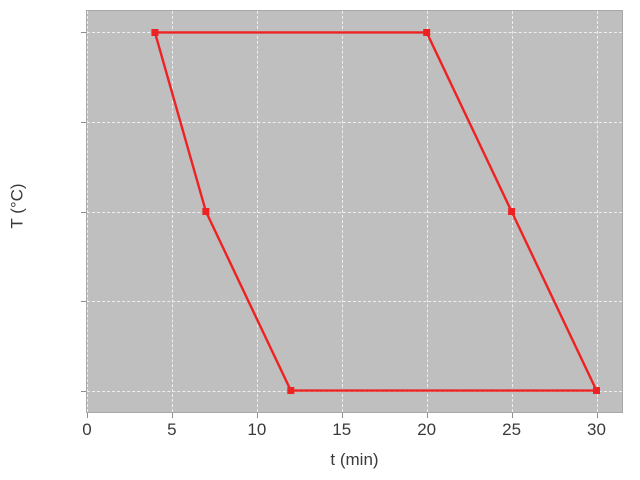 The height and width of the screenshot is (480, 640). I want to click on x-tick-label-25: 25, so click(512, 429).